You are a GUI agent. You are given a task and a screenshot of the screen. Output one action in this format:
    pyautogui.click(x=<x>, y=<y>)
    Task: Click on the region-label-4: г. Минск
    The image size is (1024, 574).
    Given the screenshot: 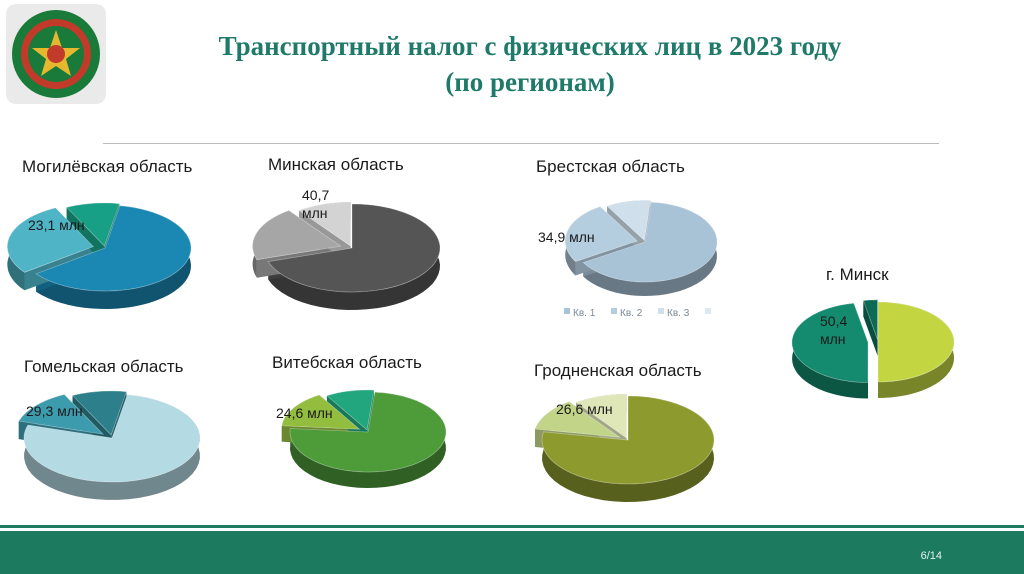 What is the action you would take?
    pyautogui.click(x=857, y=274)
    